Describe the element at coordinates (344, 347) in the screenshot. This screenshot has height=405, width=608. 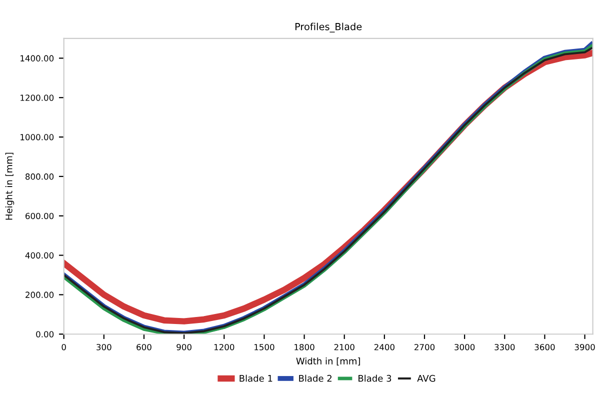
I see `x-tick-label: 2100` at that location.